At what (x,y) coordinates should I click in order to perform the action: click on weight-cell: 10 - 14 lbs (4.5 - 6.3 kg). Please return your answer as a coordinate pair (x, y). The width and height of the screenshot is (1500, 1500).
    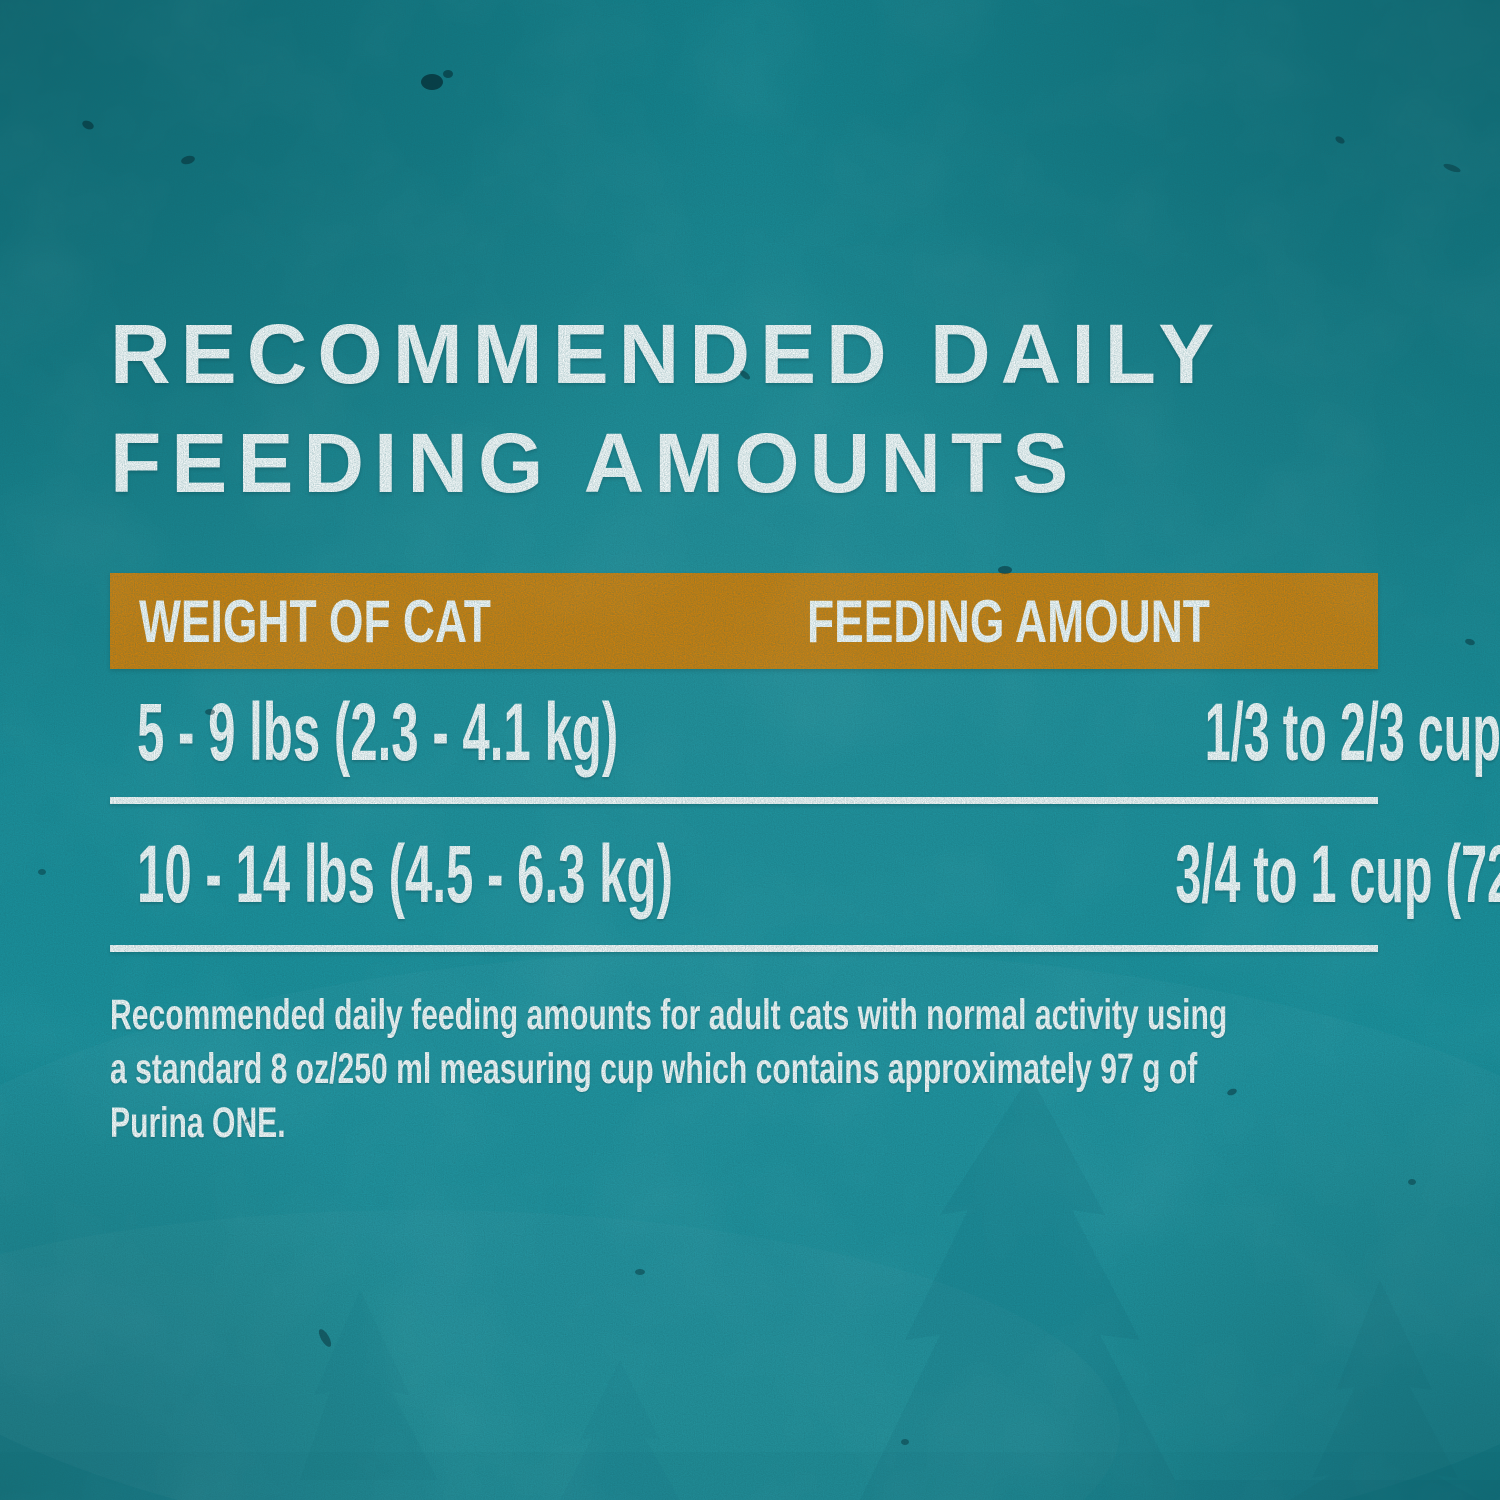
    Looking at the image, I should click on (458, 875).